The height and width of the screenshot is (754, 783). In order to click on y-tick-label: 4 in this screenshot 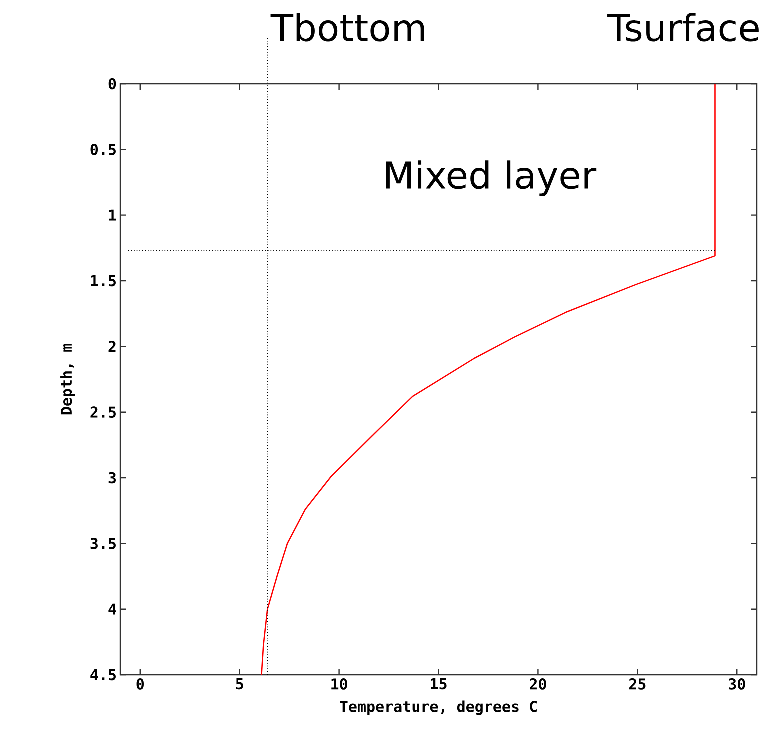, I will do `click(112, 609)`.